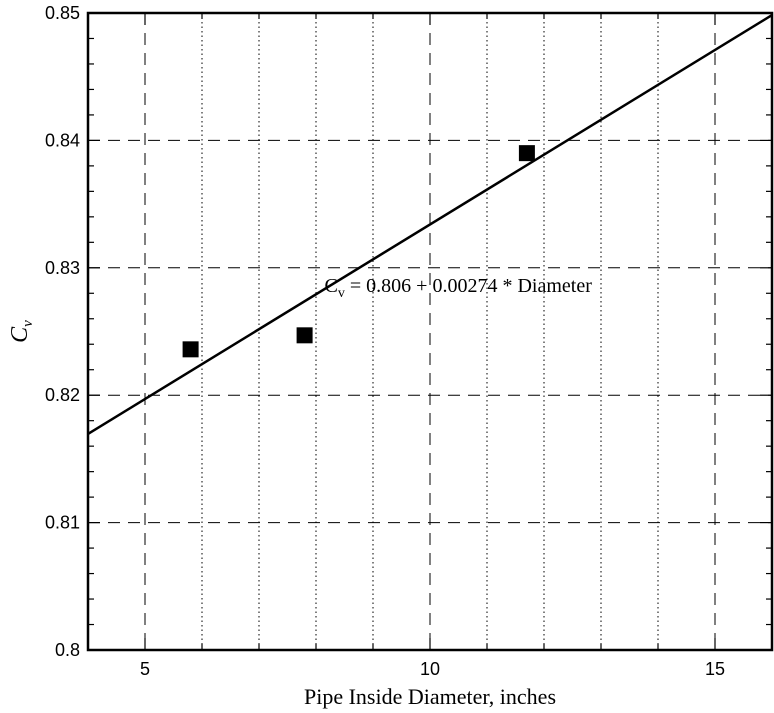  What do you see at coordinates (62, 140) in the screenshot?
I see `y-tick-label: 0.84` at bounding box center [62, 140].